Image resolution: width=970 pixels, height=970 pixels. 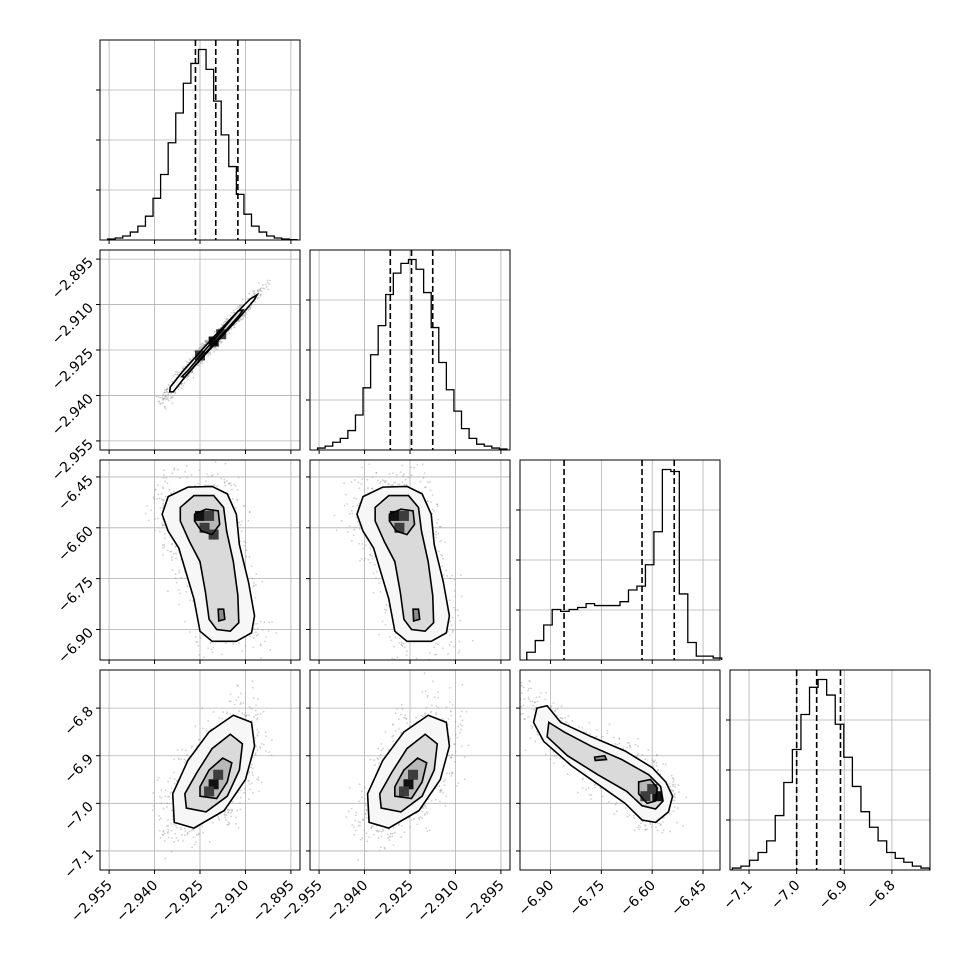 I want to click on density-peak, so click(x=218, y=774).